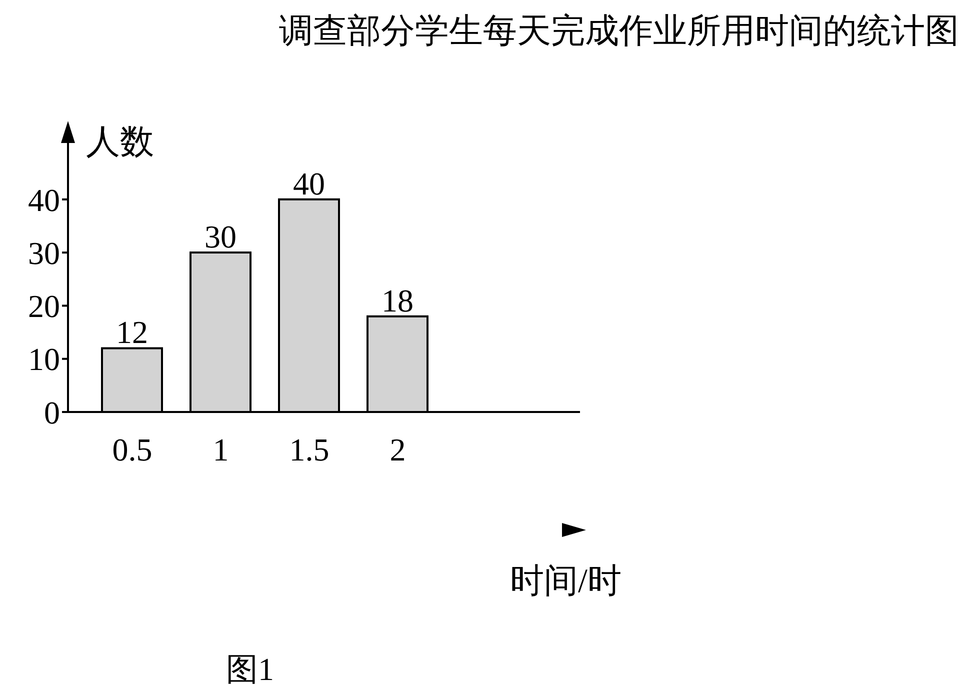  I want to click on data-label: 30, so click(220, 236).